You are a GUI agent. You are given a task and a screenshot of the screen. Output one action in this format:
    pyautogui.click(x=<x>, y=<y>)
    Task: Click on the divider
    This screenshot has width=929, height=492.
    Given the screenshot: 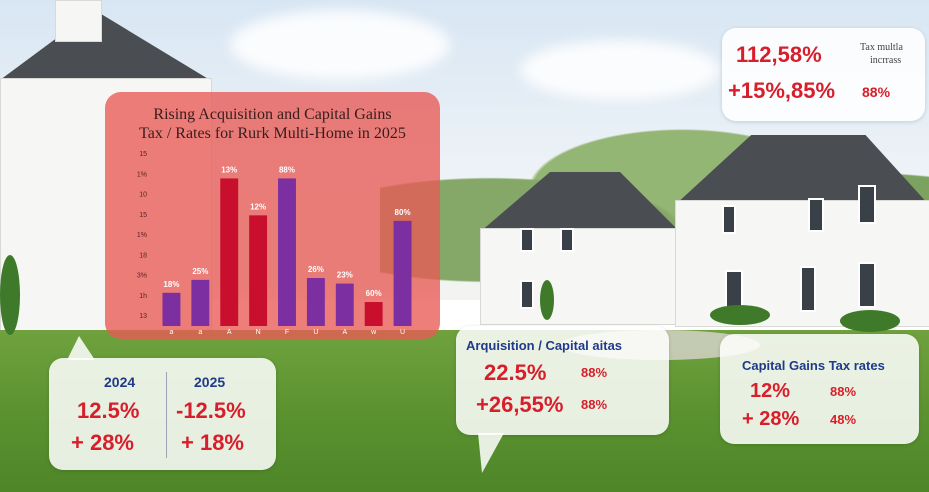 What is the action you would take?
    pyautogui.click(x=166, y=415)
    